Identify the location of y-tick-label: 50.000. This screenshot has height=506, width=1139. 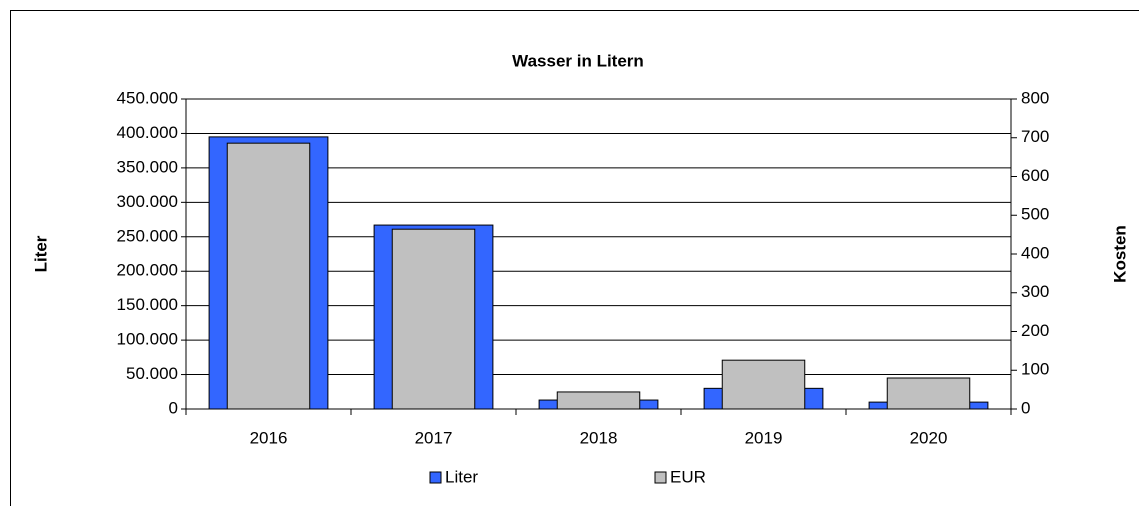
(152, 373).